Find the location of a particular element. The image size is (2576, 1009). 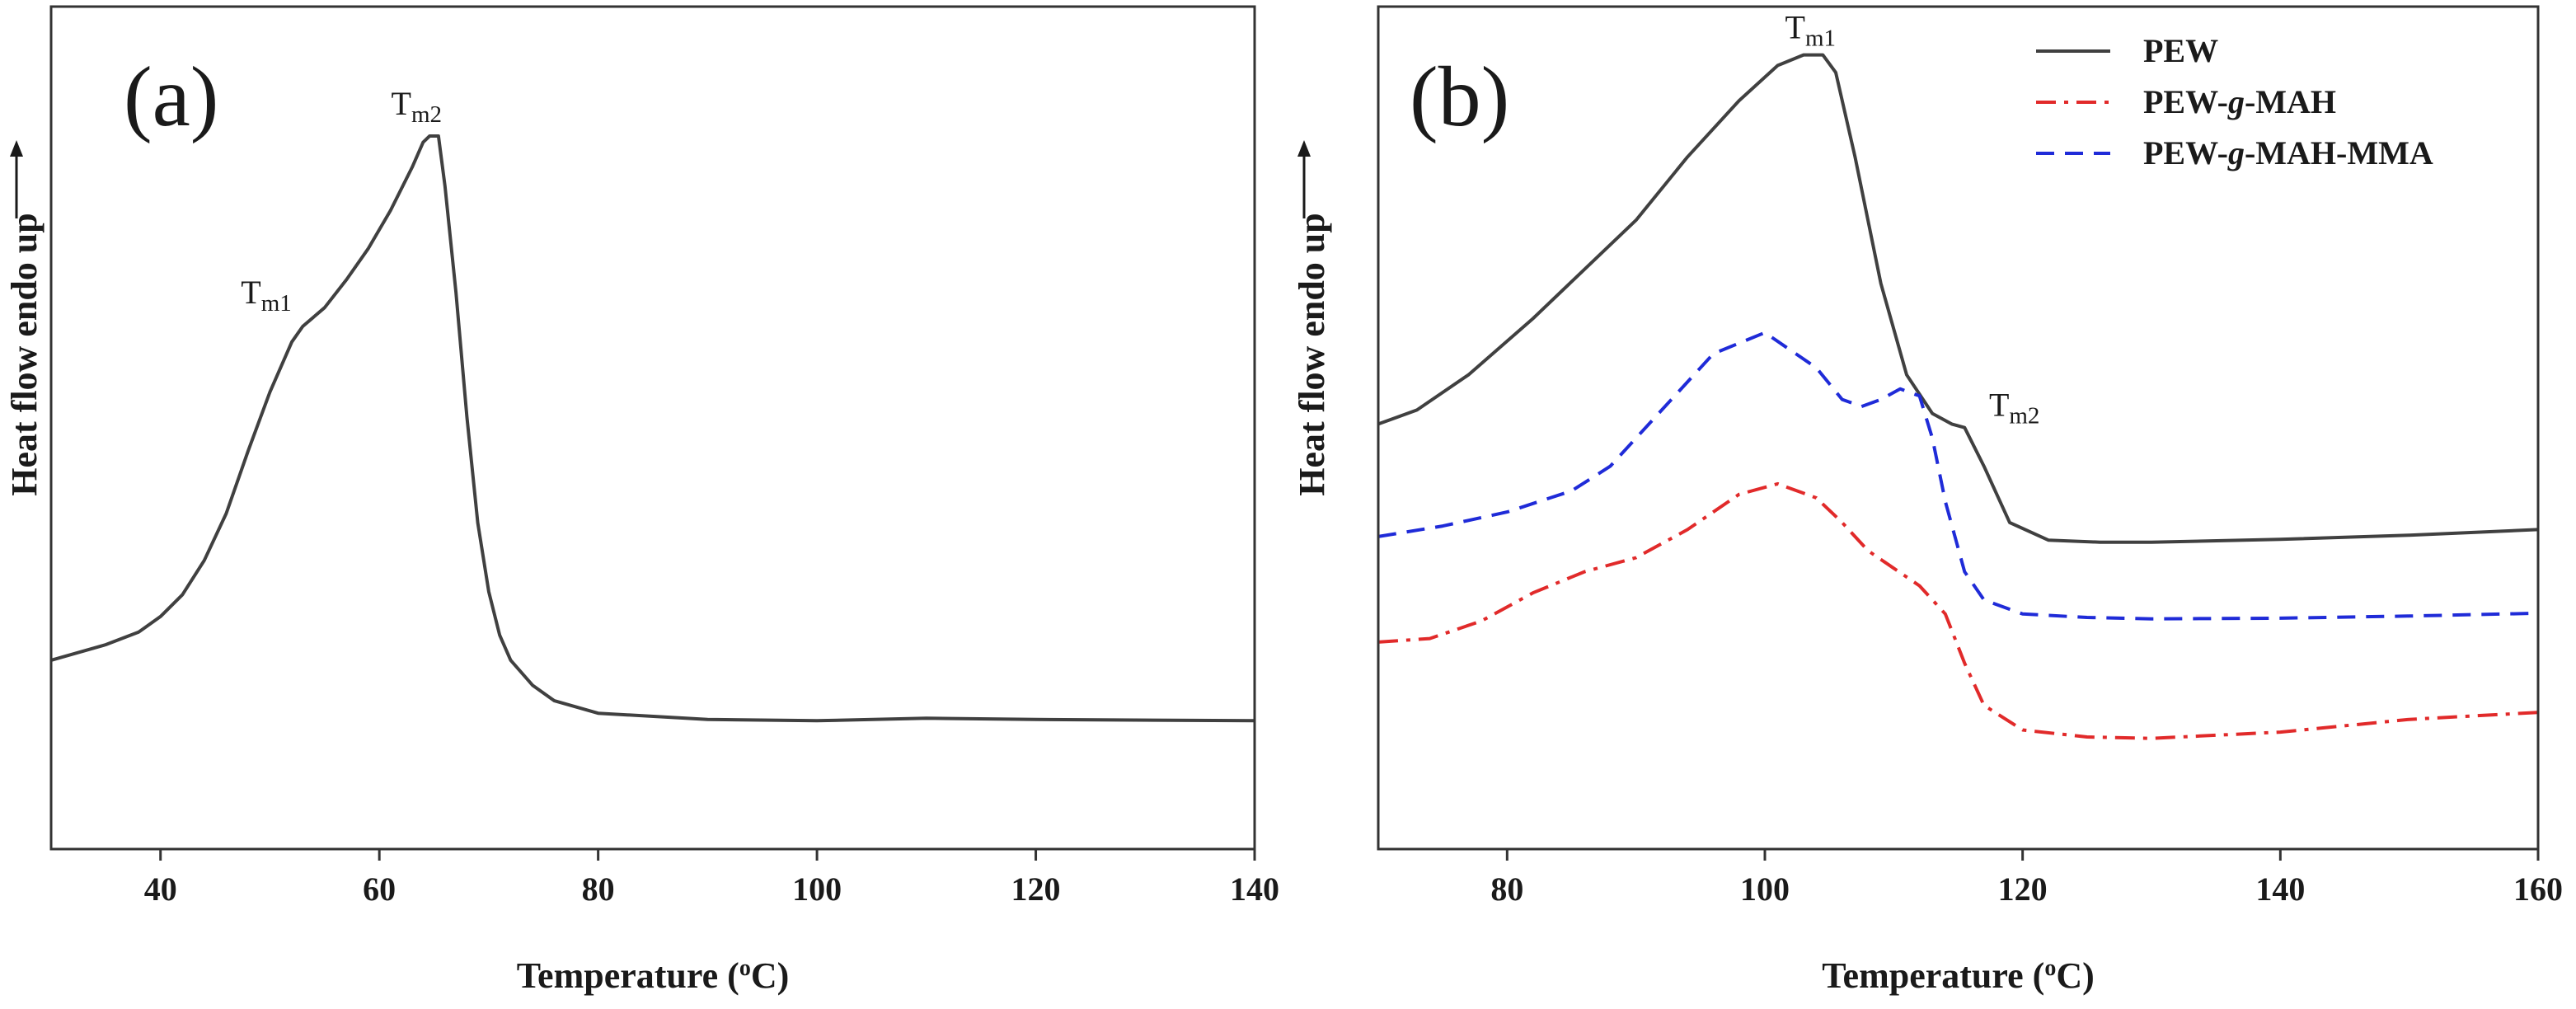

legend-entry: PEW is located at coordinates (2180, 50).